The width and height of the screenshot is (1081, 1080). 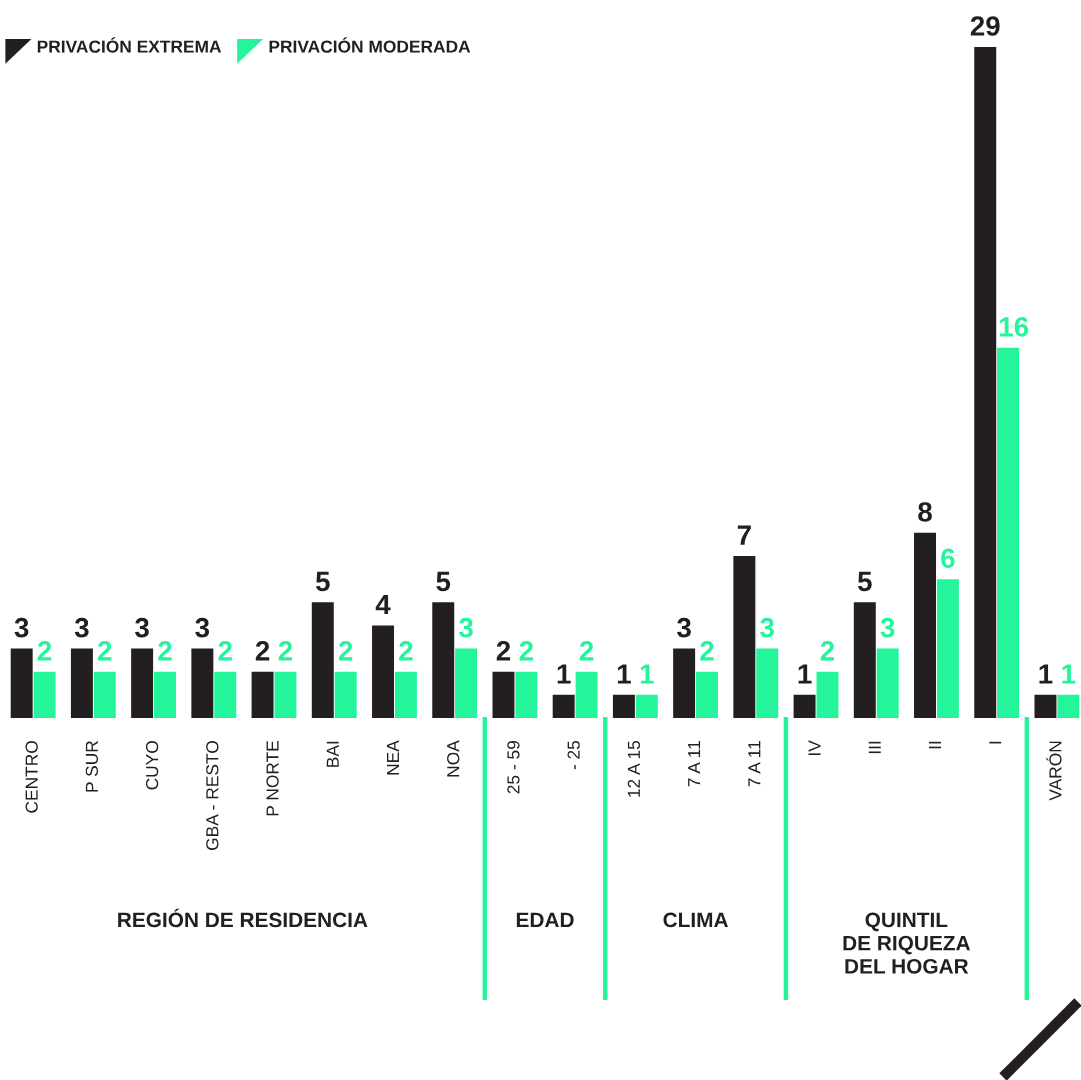 What do you see at coordinates (744, 535) in the screenshot?
I see `data-label: 7` at bounding box center [744, 535].